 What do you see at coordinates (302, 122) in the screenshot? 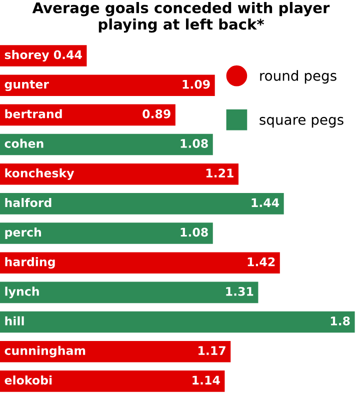
I see `legend-label: square pegs` at bounding box center [302, 122].